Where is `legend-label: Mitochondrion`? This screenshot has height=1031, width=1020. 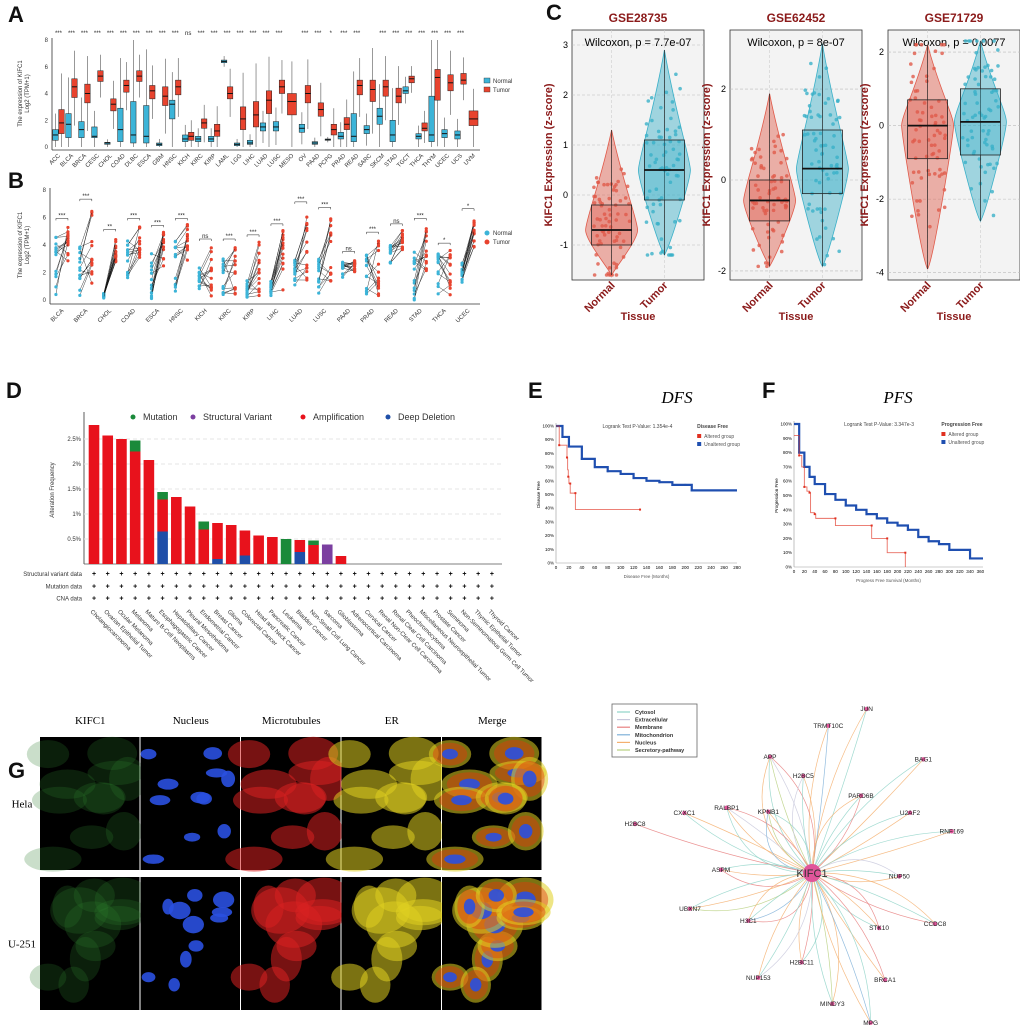
legend-label: Mitochondrion is located at coordinates (654, 736).